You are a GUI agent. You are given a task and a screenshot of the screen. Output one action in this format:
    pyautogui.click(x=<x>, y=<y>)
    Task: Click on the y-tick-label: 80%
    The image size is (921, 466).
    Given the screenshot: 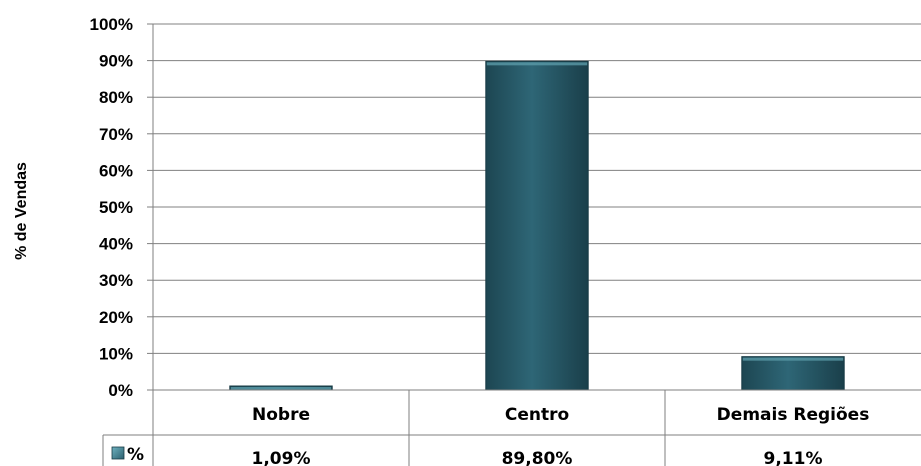 What is the action you would take?
    pyautogui.click(x=116, y=97)
    